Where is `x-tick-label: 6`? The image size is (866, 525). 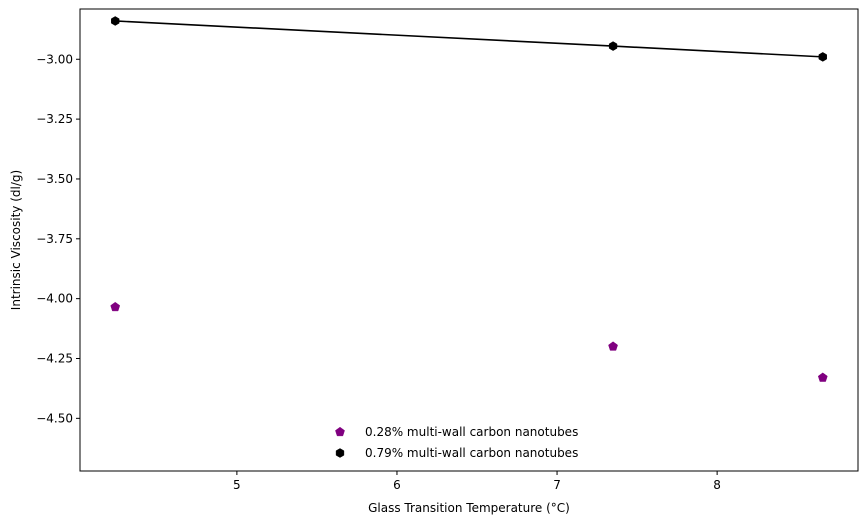 x-tick-label: 6 is located at coordinates (397, 485).